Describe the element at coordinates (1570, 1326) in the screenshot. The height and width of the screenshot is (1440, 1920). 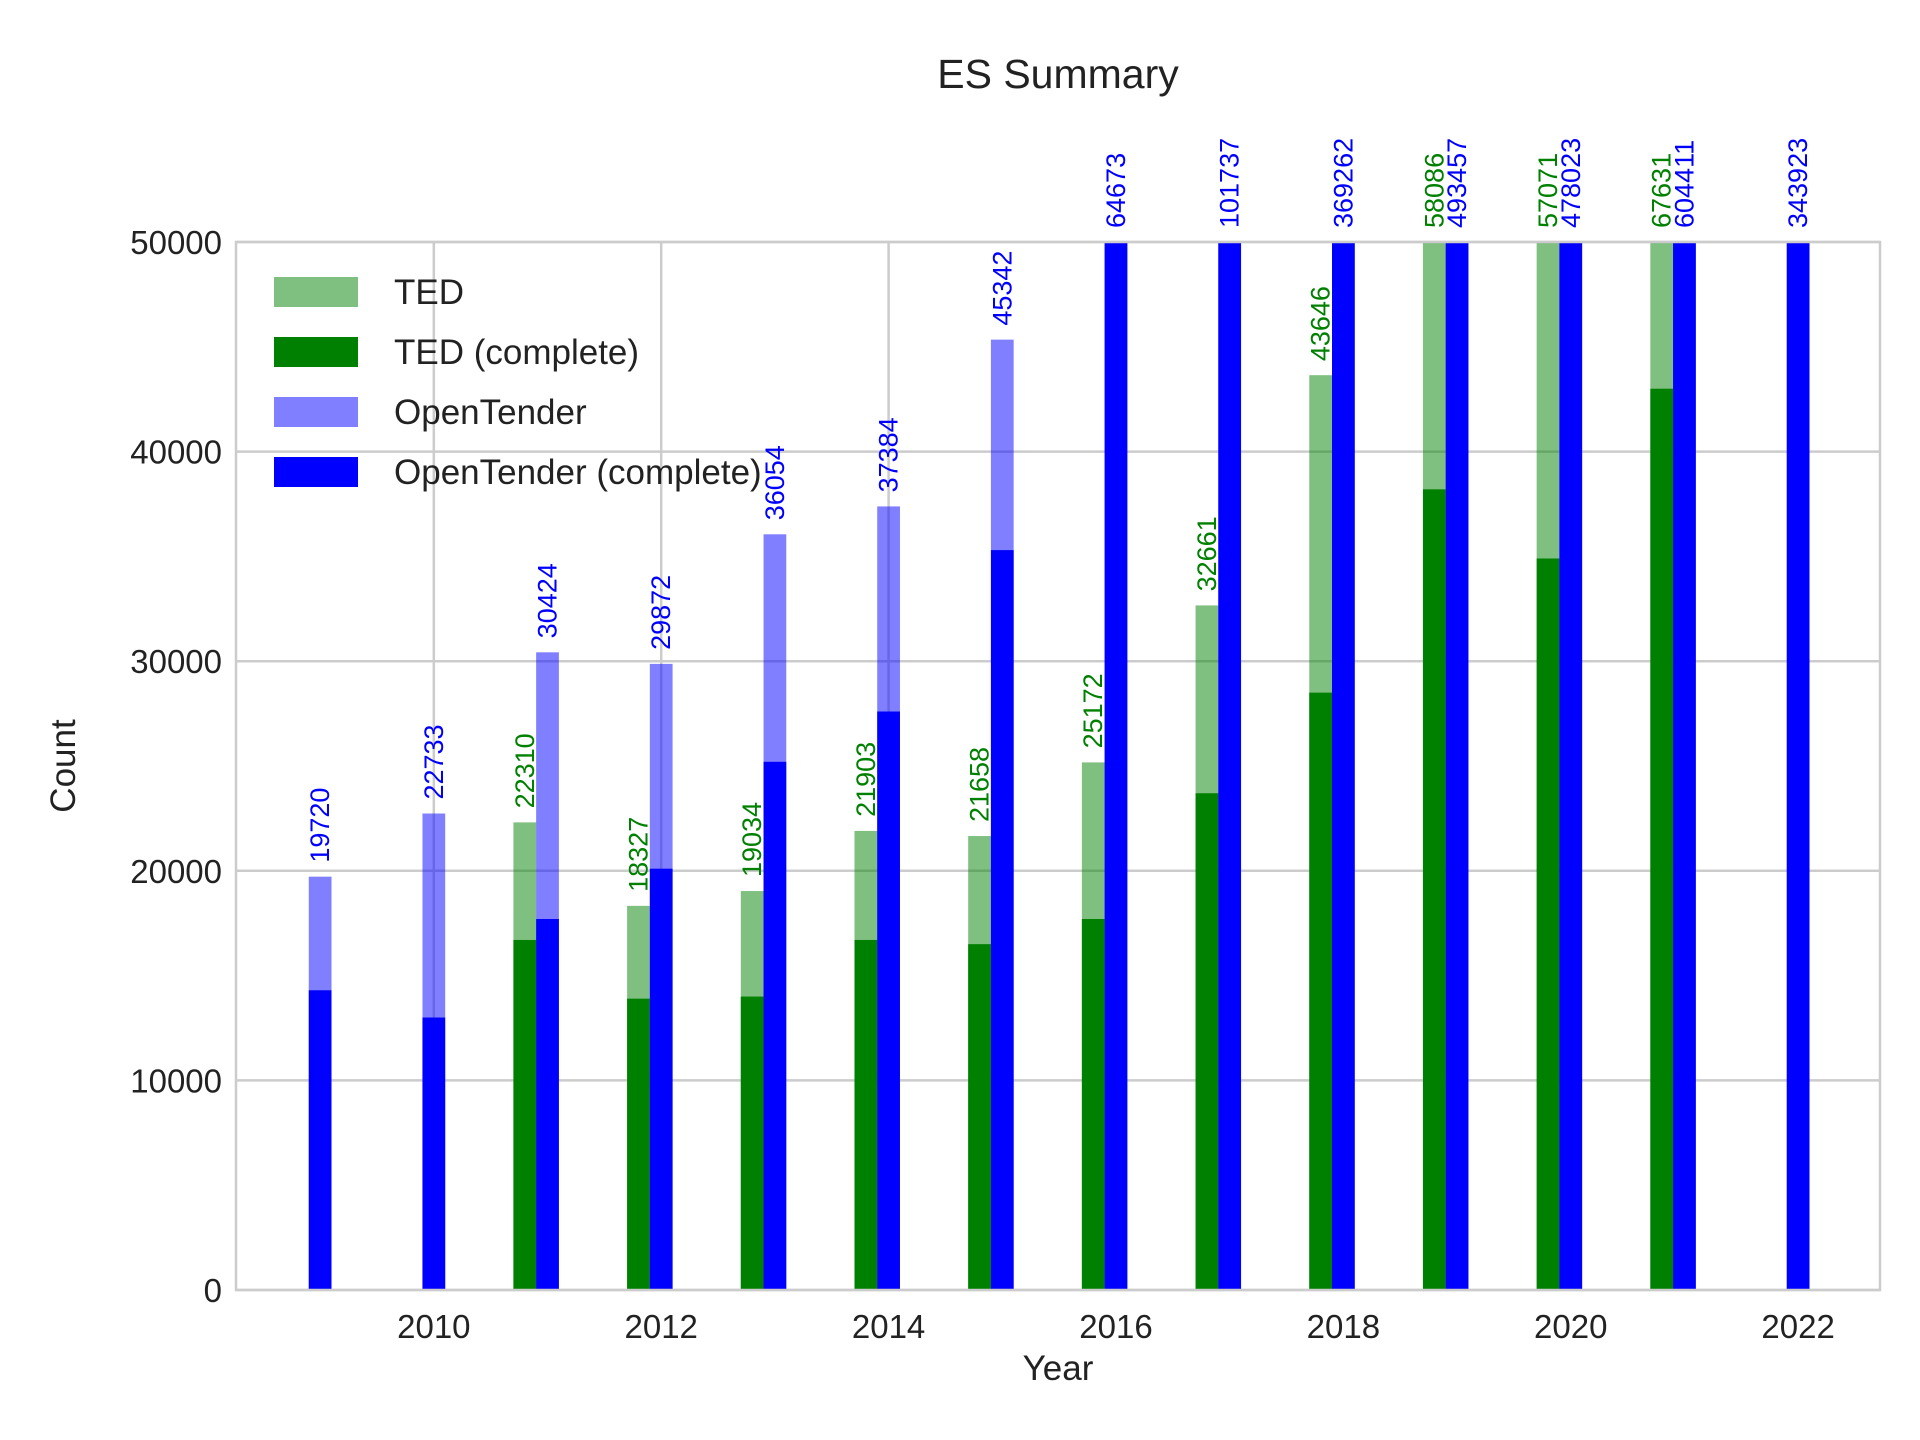
I see `x-tick-label: 2020` at that location.